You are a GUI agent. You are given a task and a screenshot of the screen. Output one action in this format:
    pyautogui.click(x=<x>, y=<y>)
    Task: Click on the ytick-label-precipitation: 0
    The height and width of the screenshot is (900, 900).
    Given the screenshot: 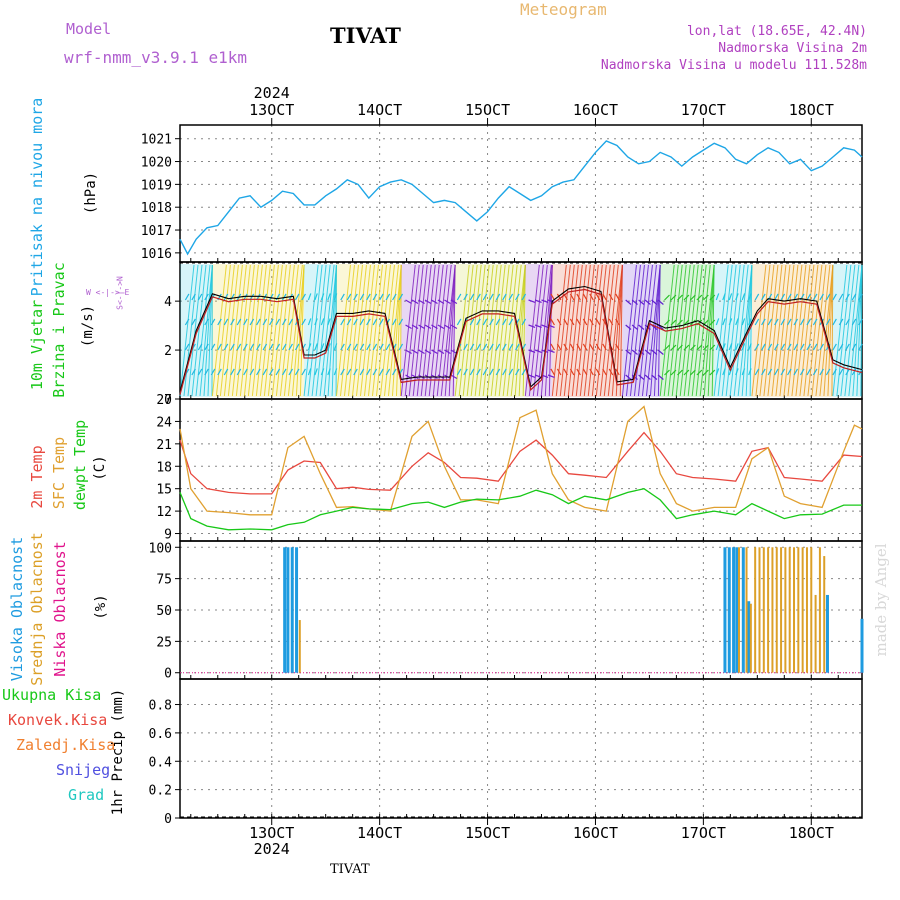 What is the action you would take?
    pyautogui.click(x=168, y=819)
    